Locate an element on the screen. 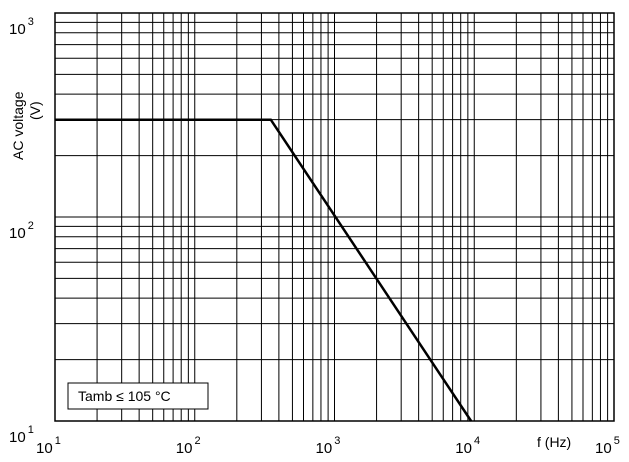  y-tick-labels: 10 1 10 2 10 3 is located at coordinates (21, 231).